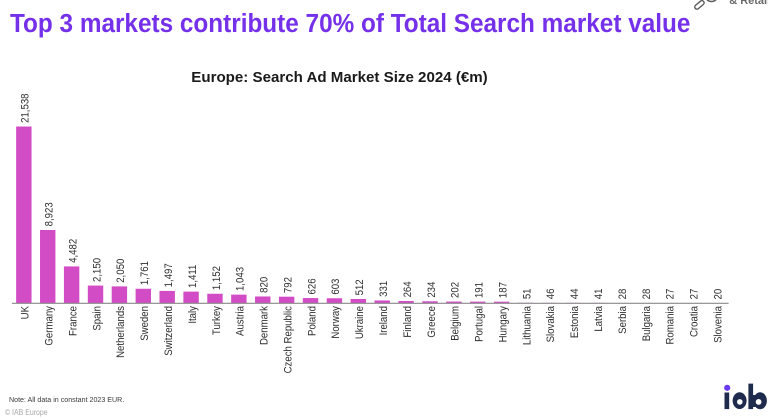  Describe the element at coordinates (73, 321) in the screenshot. I see `svg-text: France` at that location.